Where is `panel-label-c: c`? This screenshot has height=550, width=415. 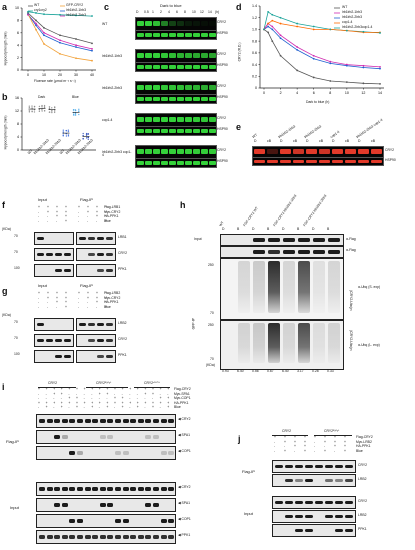 panel-label-c: c is located at coordinates (107, 7).